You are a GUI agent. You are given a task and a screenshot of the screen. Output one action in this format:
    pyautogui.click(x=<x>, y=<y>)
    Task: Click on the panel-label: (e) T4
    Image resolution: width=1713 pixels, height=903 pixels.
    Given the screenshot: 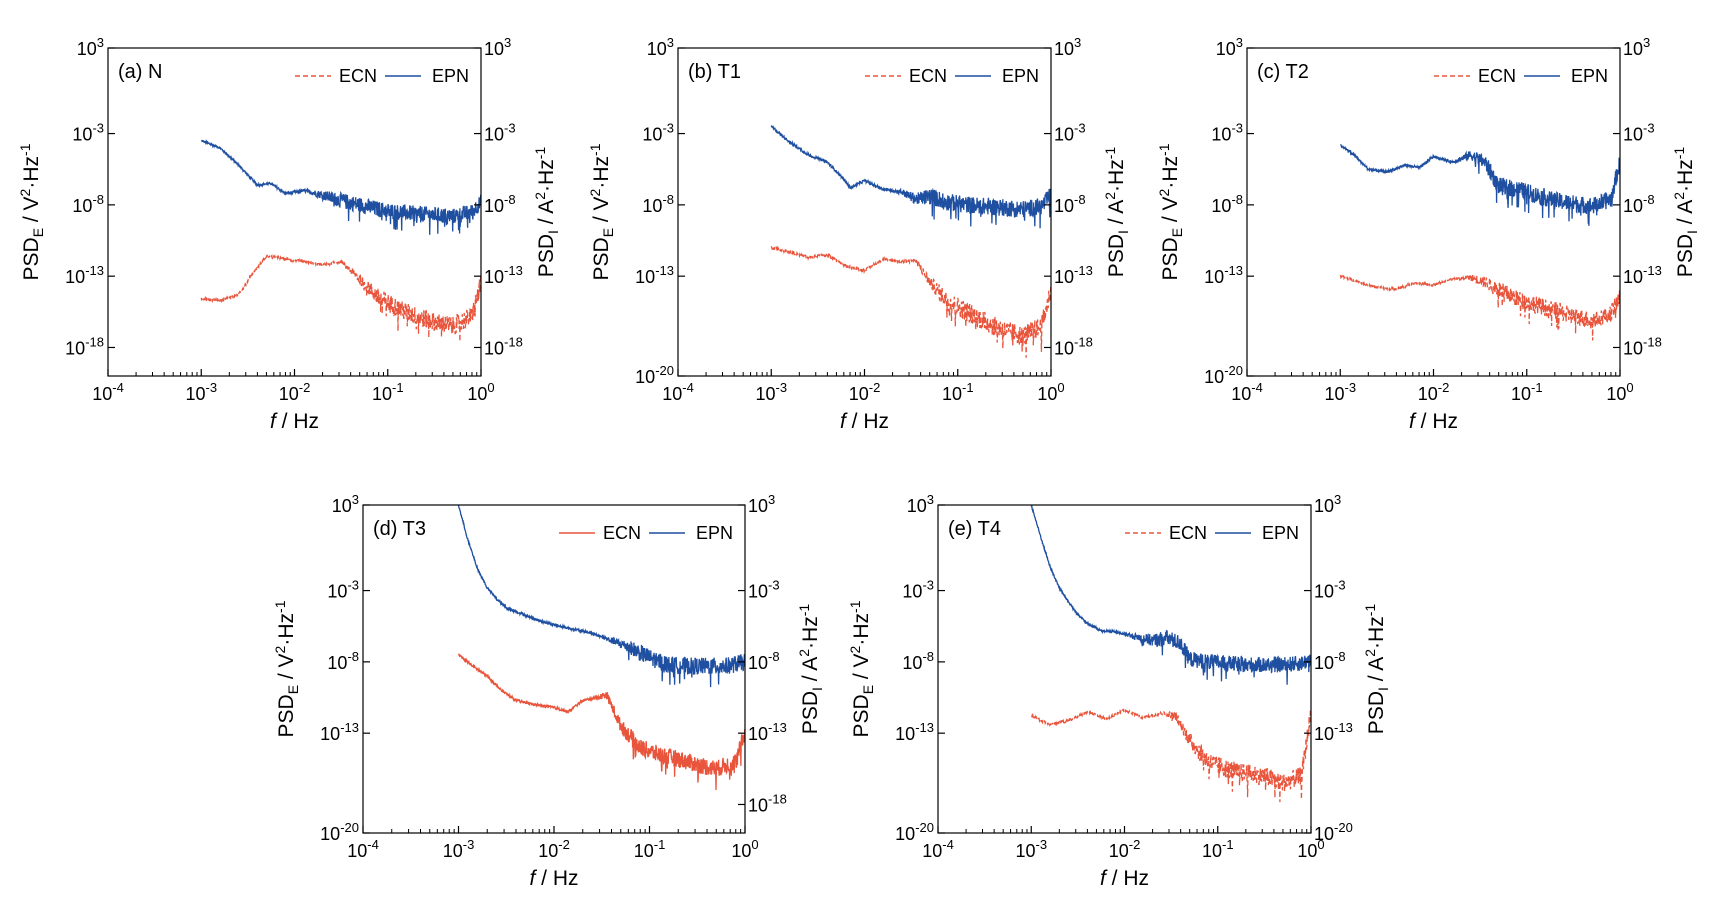 What is the action you would take?
    pyautogui.click(x=974, y=529)
    